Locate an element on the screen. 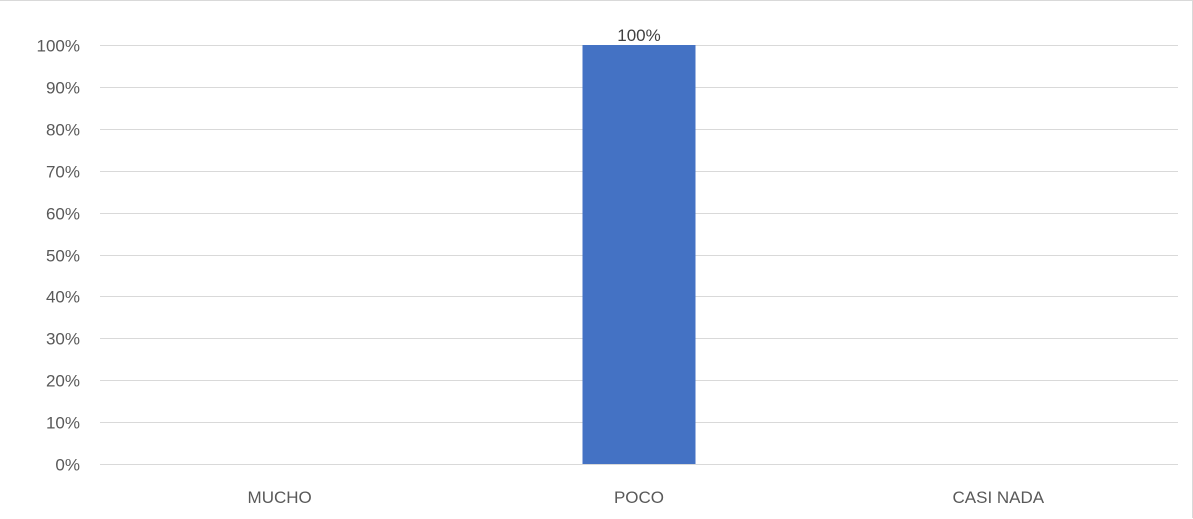 The height and width of the screenshot is (519, 1193). y-tick-label: 10% is located at coordinates (63, 423).